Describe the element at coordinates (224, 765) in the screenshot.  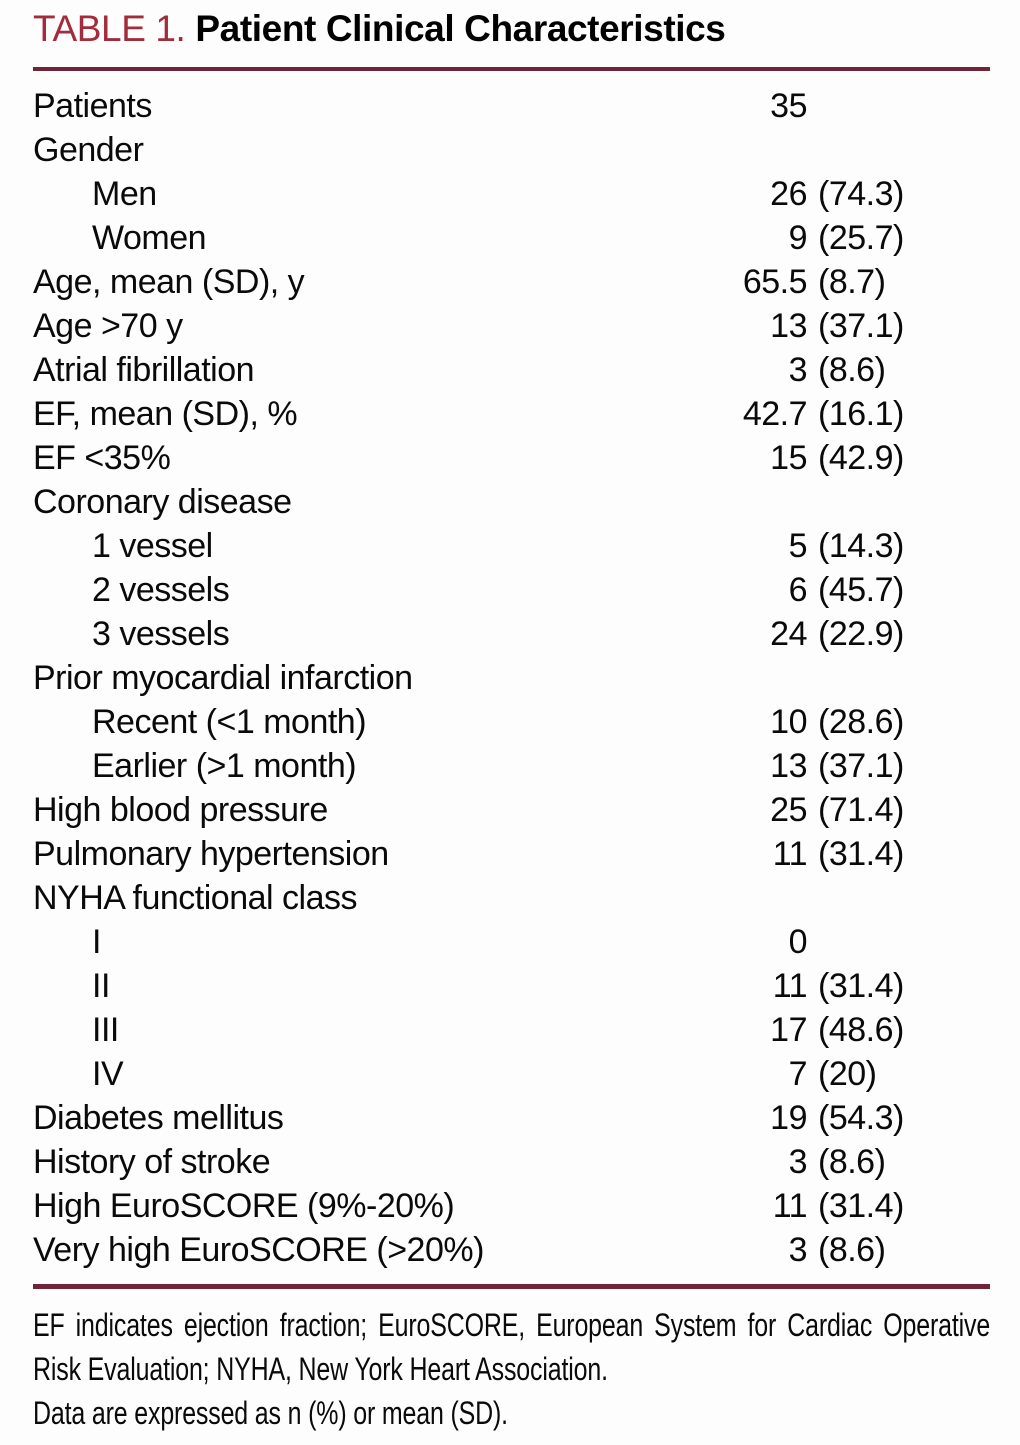
I see `row-label: Earlier (>1 month)` at that location.